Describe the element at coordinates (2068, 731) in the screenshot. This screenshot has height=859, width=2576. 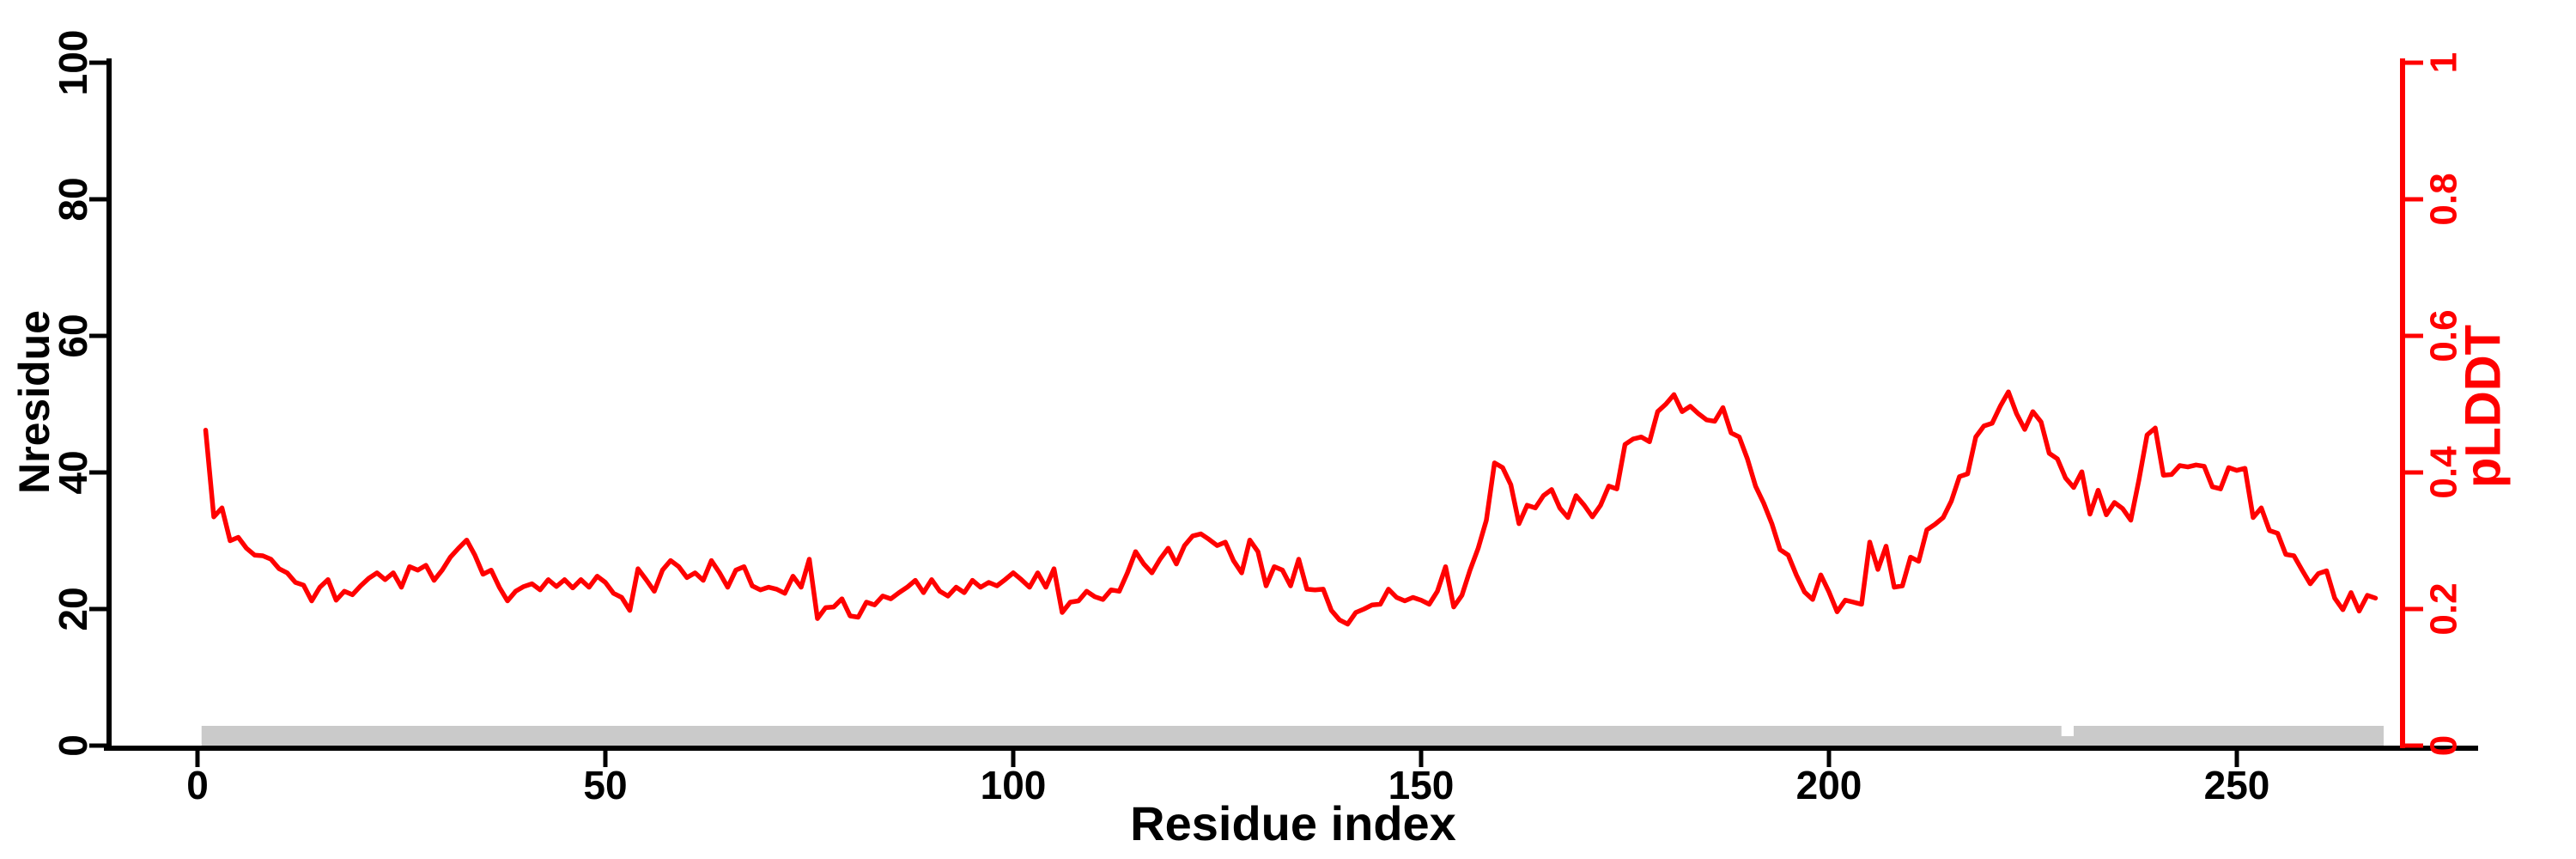
I see `sequence-bar-gap` at that location.